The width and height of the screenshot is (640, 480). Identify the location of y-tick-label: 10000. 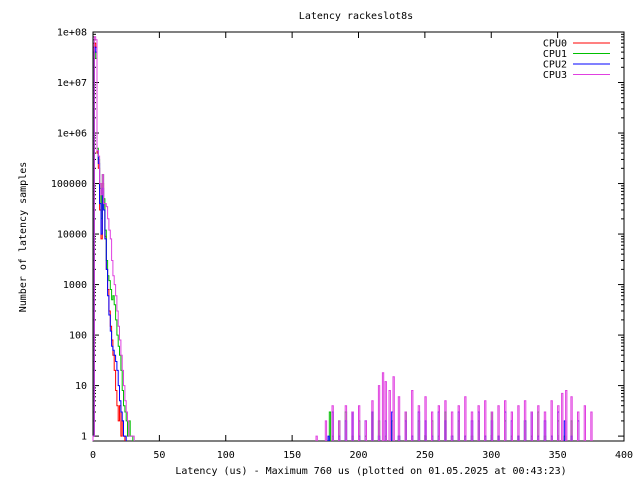
(72, 235).